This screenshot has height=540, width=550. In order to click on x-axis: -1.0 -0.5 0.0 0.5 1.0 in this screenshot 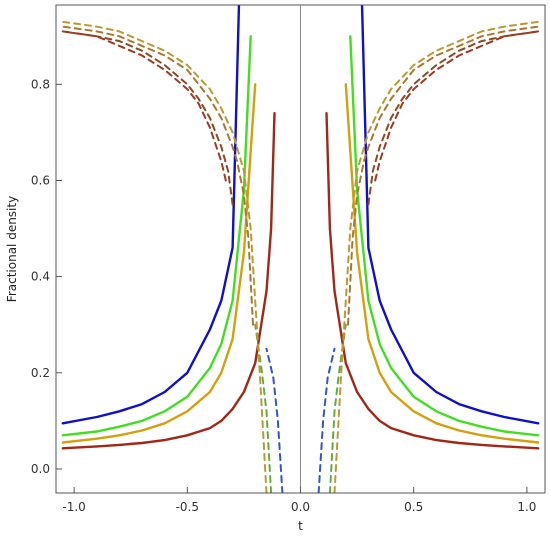, I will do `click(299, 500)`.